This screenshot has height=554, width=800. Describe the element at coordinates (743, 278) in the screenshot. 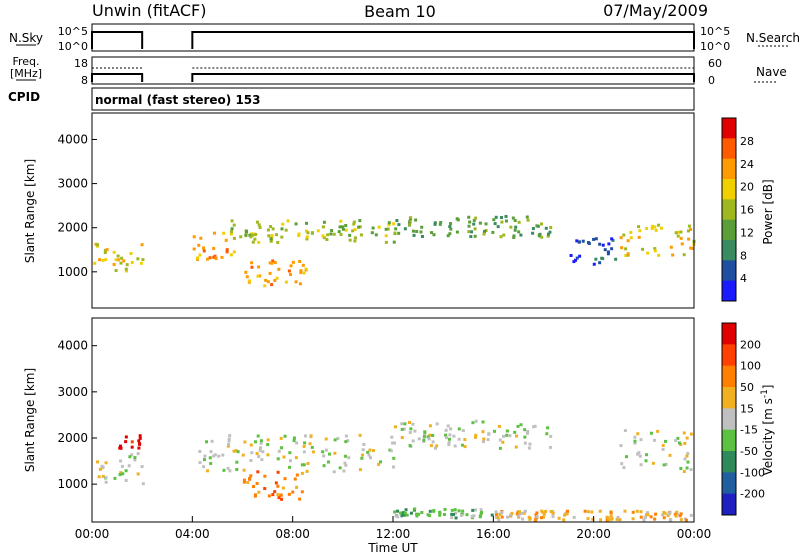

I see `colorbar-tick-label: 4` at that location.